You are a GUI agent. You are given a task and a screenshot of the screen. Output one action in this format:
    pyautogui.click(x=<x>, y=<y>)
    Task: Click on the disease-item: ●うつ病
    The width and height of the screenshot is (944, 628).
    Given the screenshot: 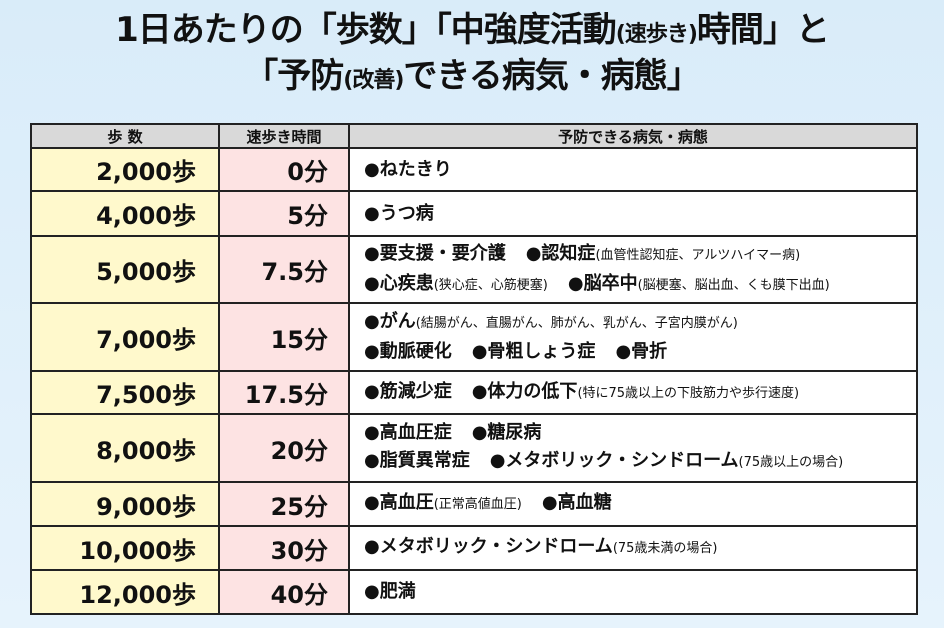 What is the action you would take?
    pyautogui.click(x=399, y=213)
    